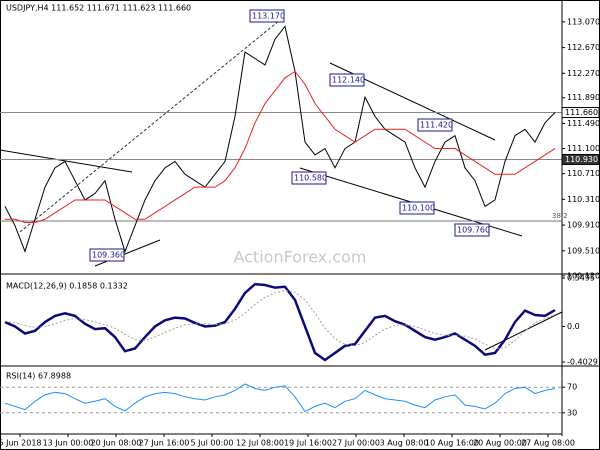 The image size is (600, 450). Describe the element at coordinates (404, 443) in the screenshot. I see `x-tick-label: 3 Aug 08:00` at that location.